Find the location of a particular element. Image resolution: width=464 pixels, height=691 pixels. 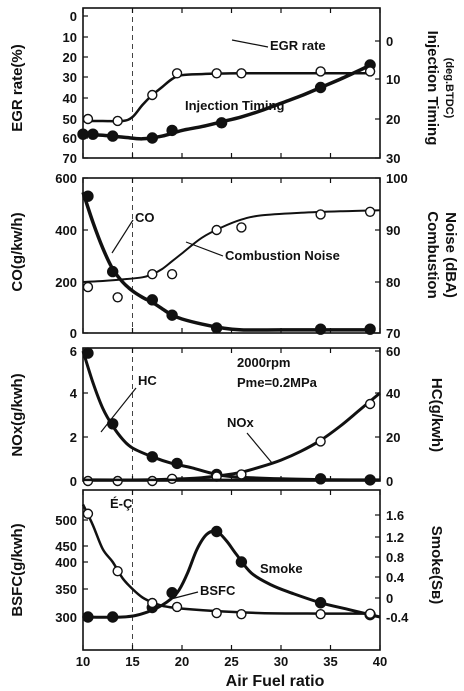

x-tick-label: 10 is located at coordinates (83, 661).